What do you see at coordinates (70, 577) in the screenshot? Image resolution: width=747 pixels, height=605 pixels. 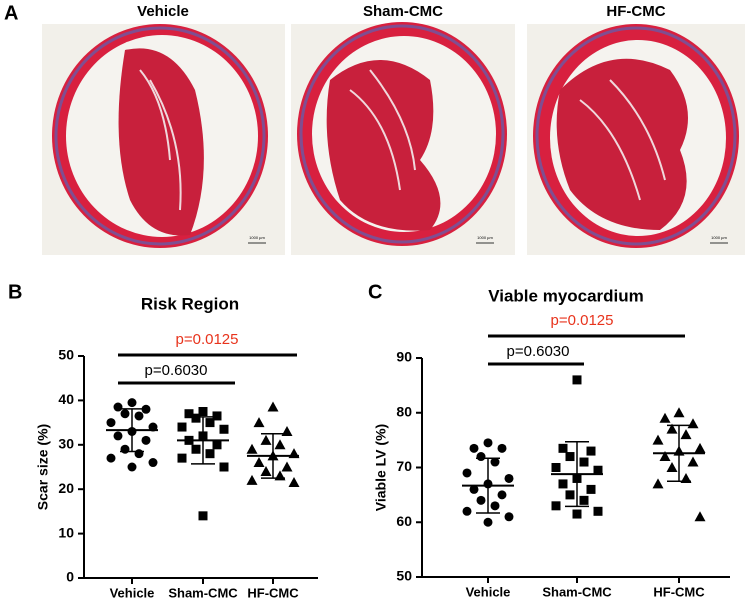 I see `y-tick-label: 0` at bounding box center [70, 577].